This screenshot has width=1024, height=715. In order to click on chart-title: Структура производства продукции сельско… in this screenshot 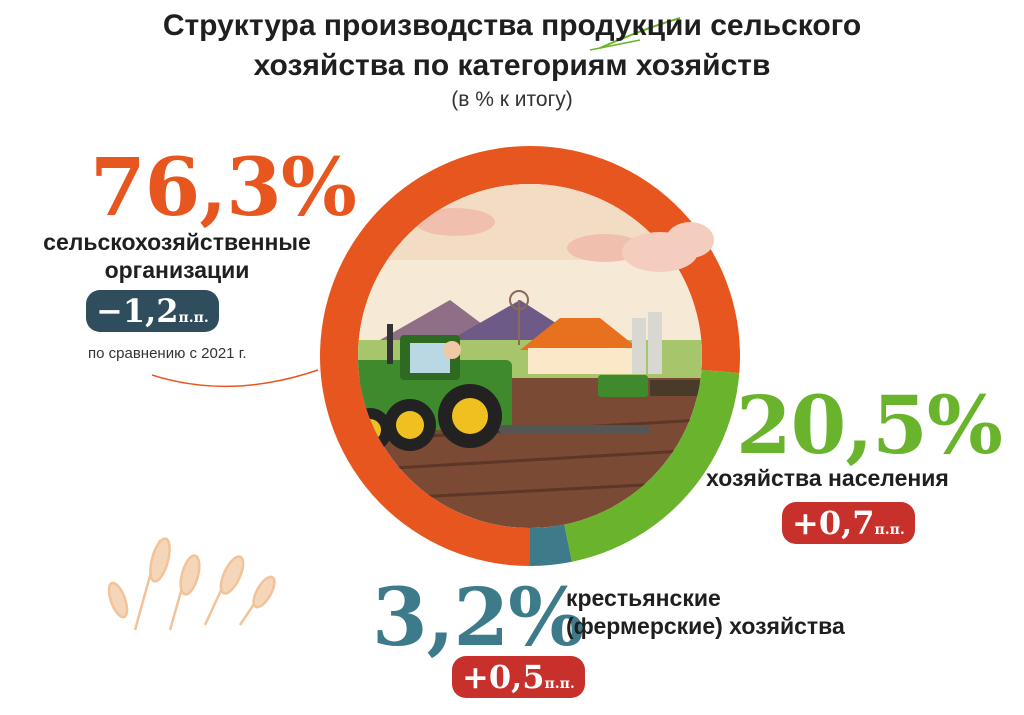, I will do `click(512, 45)`.